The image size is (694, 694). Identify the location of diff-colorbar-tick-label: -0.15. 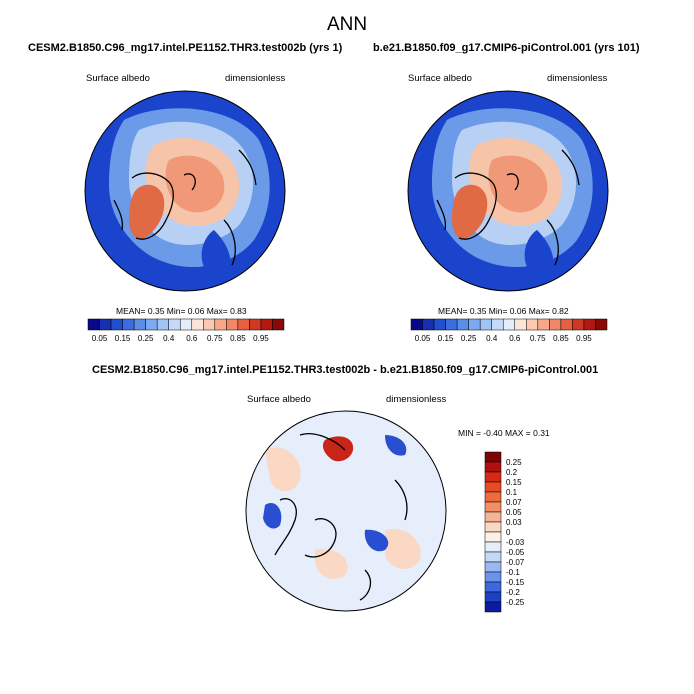
(515, 582).